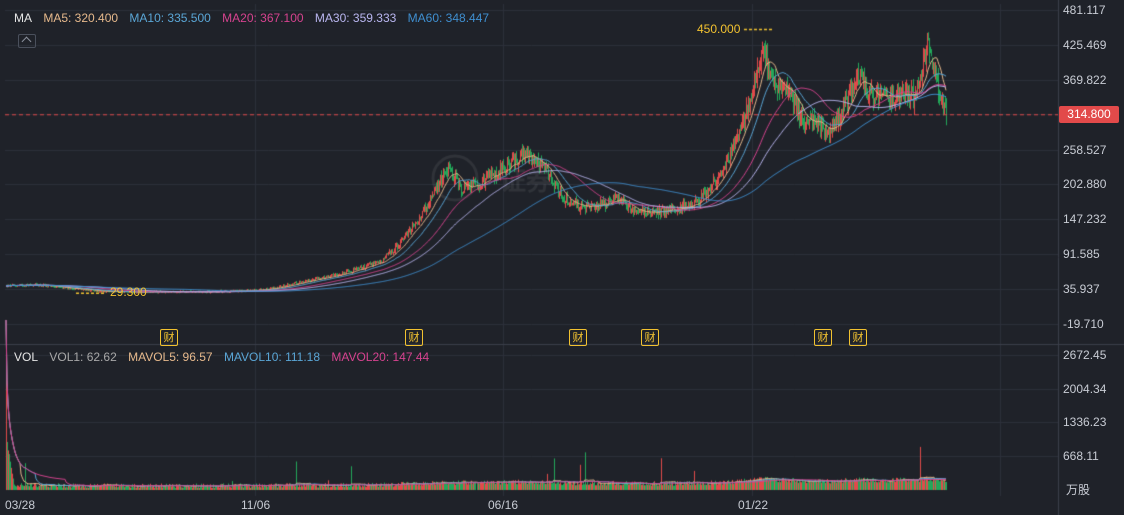  I want to click on mavol20-label: MAVOL20: 147.44, so click(380, 357).